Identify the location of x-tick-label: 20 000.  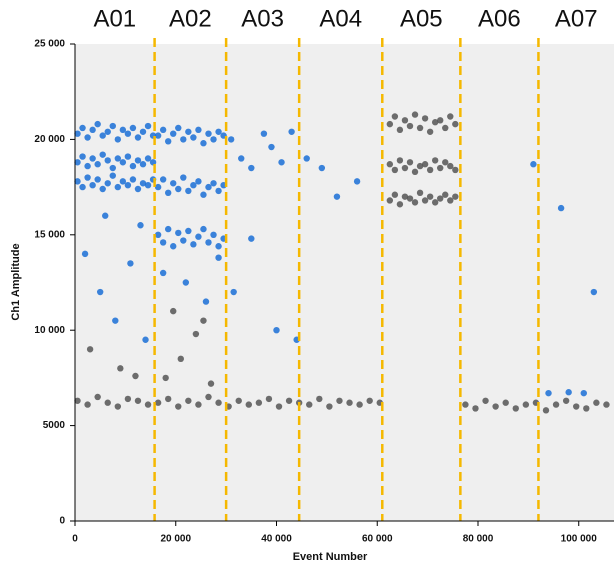
(175, 539).